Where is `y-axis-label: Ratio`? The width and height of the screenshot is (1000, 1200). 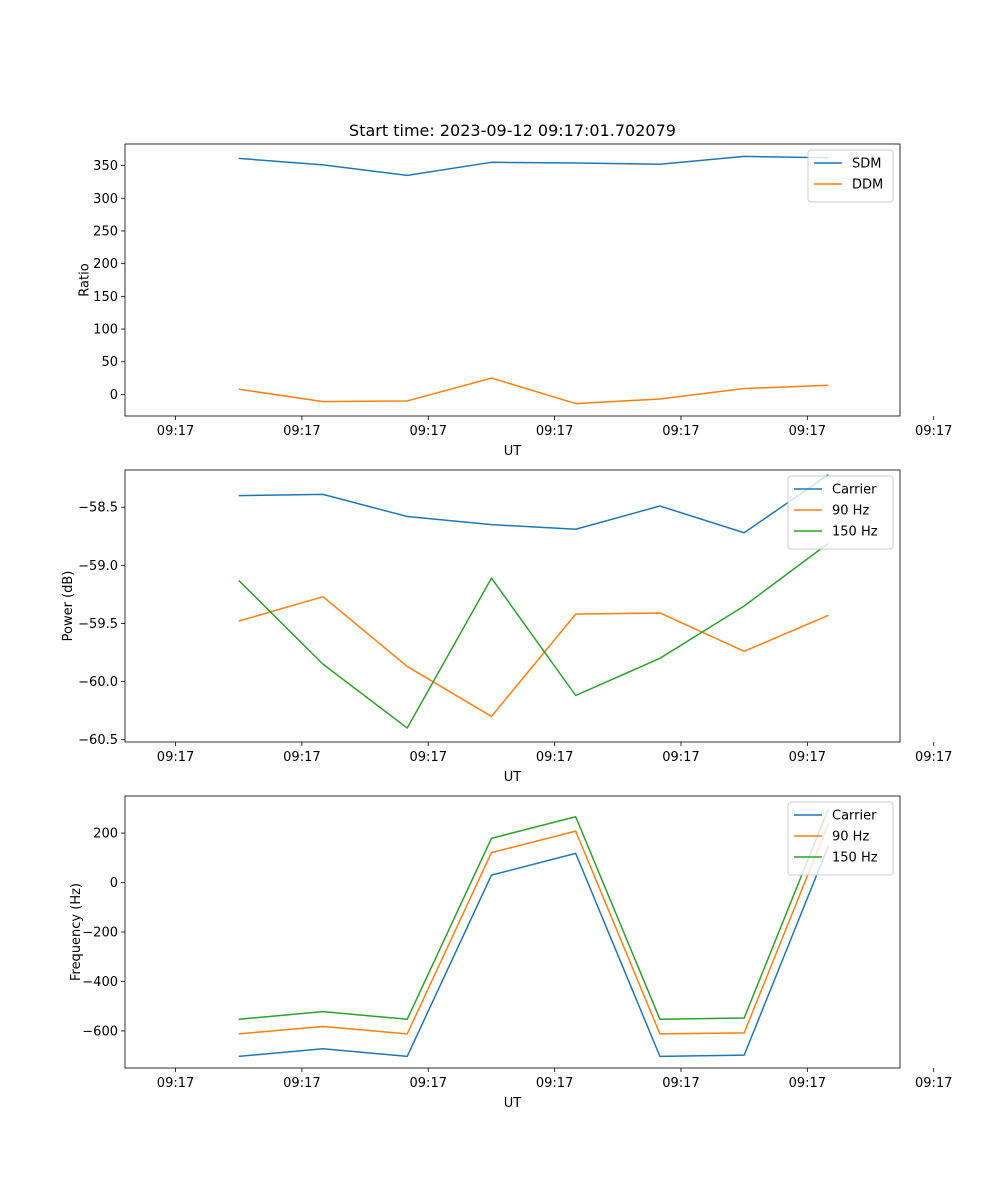
y-axis-label: Ratio is located at coordinates (84, 279).